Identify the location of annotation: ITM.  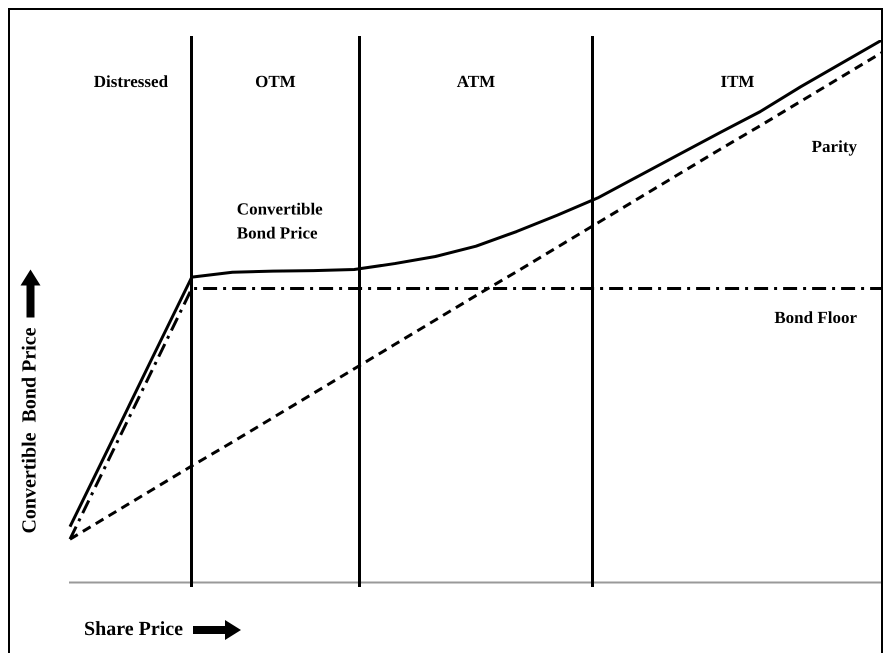
(737, 82).